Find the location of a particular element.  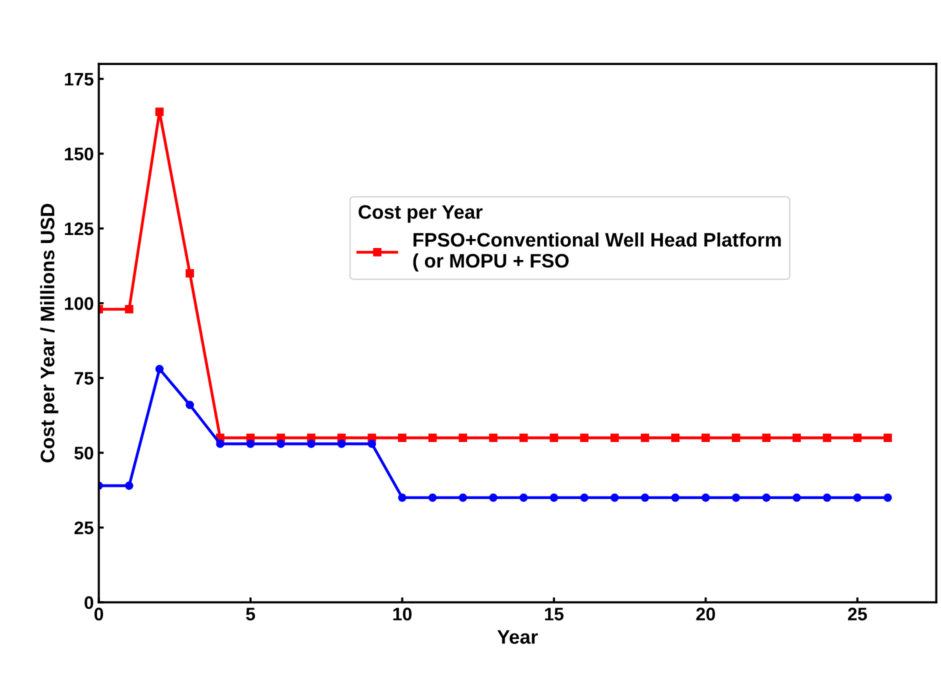

y-tick-label: 100 is located at coordinates (79, 303).